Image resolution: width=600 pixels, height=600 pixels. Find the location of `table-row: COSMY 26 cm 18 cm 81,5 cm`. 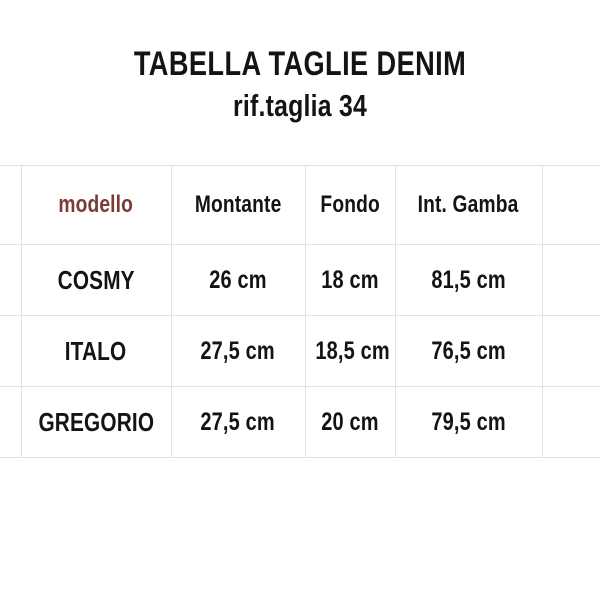

table-row: COSMY 26 cm 18 cm 81,5 cm is located at coordinates (300, 280).